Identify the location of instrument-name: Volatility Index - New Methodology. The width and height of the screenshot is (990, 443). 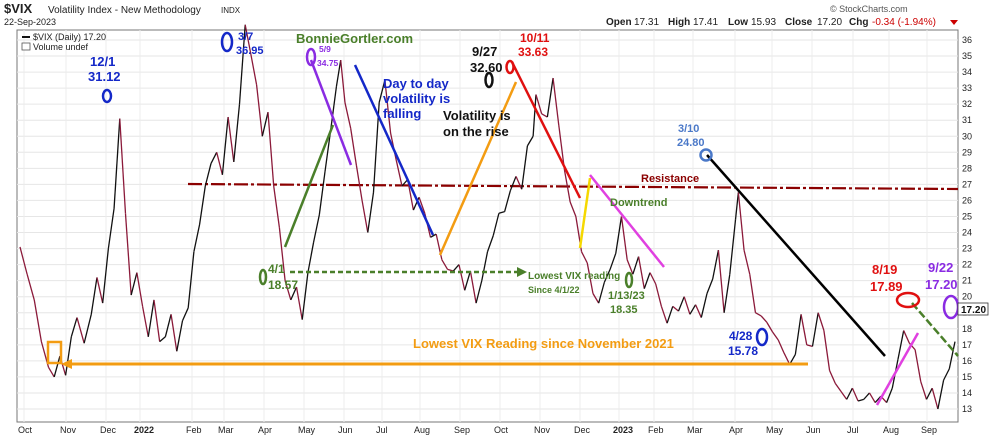
(124, 10).